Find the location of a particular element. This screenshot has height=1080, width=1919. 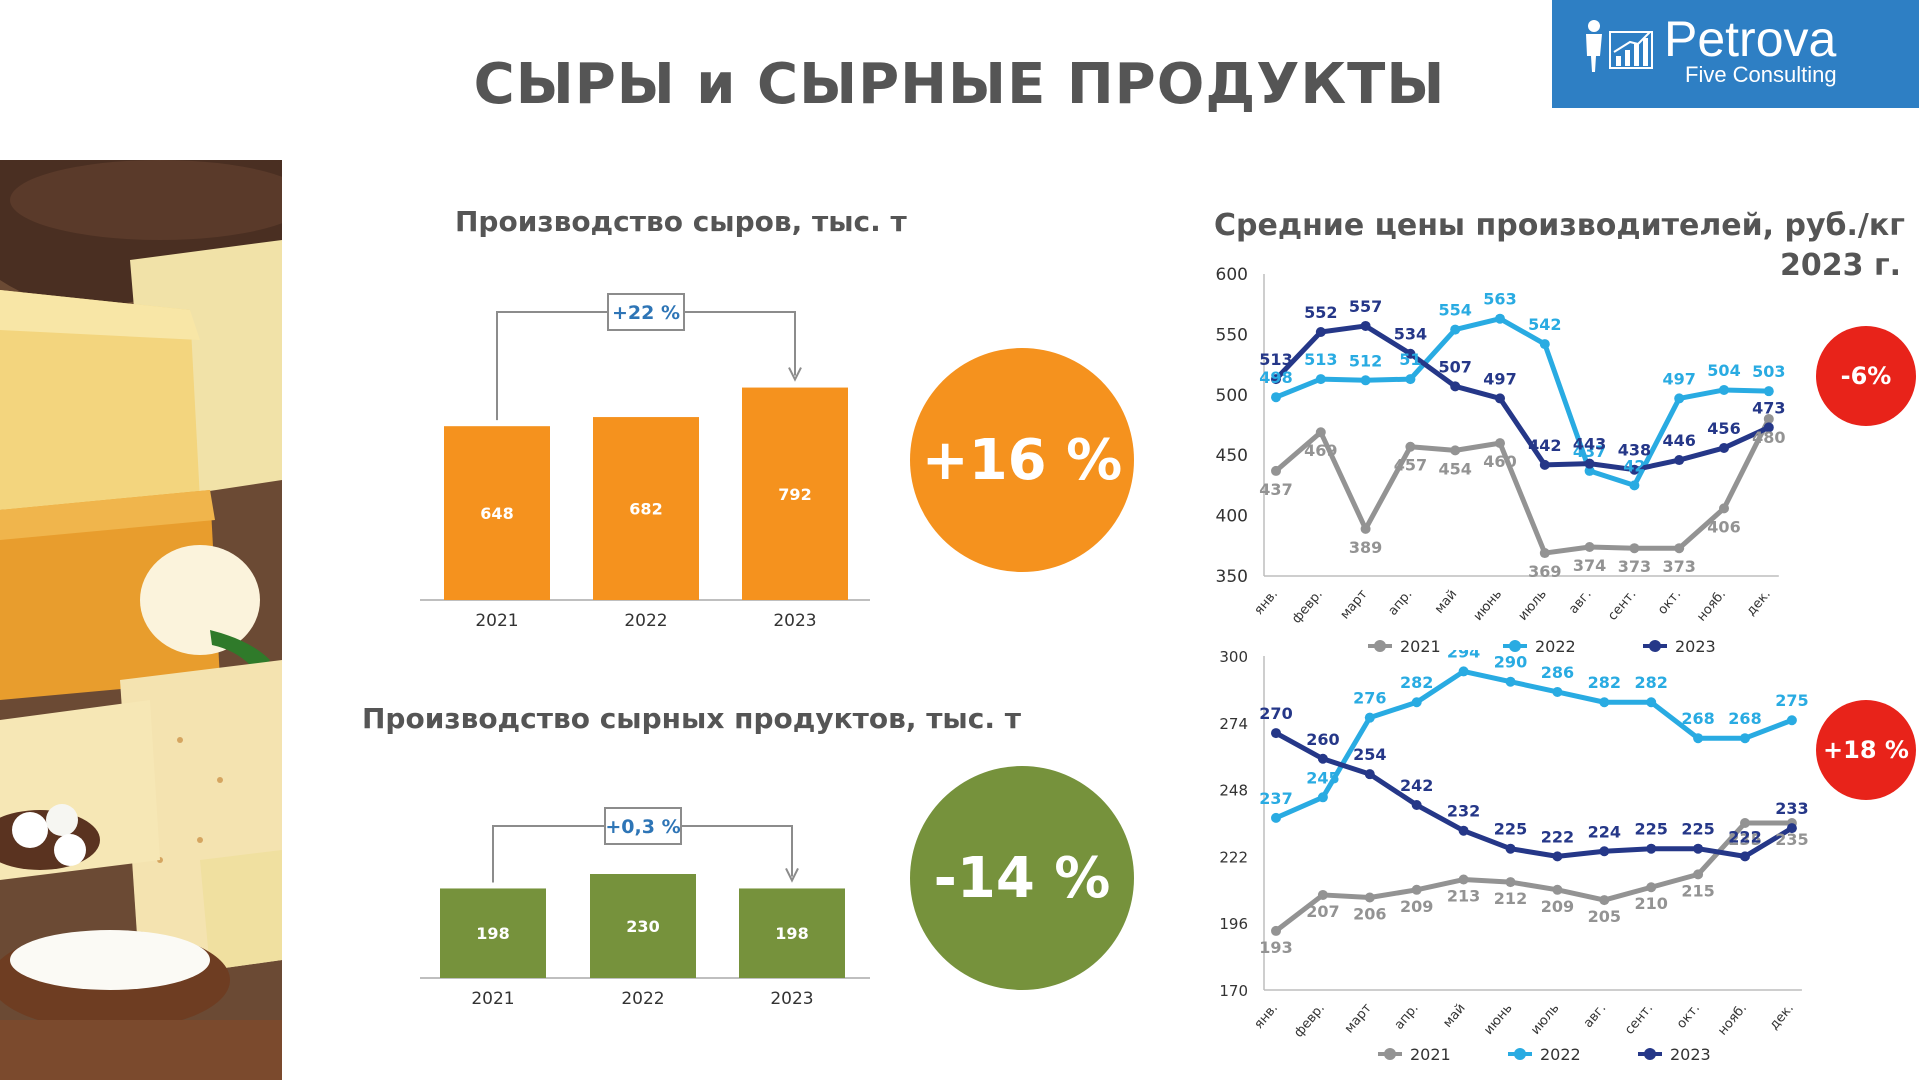

product-prices-data-label-2023: 254 is located at coordinates (1369, 754).